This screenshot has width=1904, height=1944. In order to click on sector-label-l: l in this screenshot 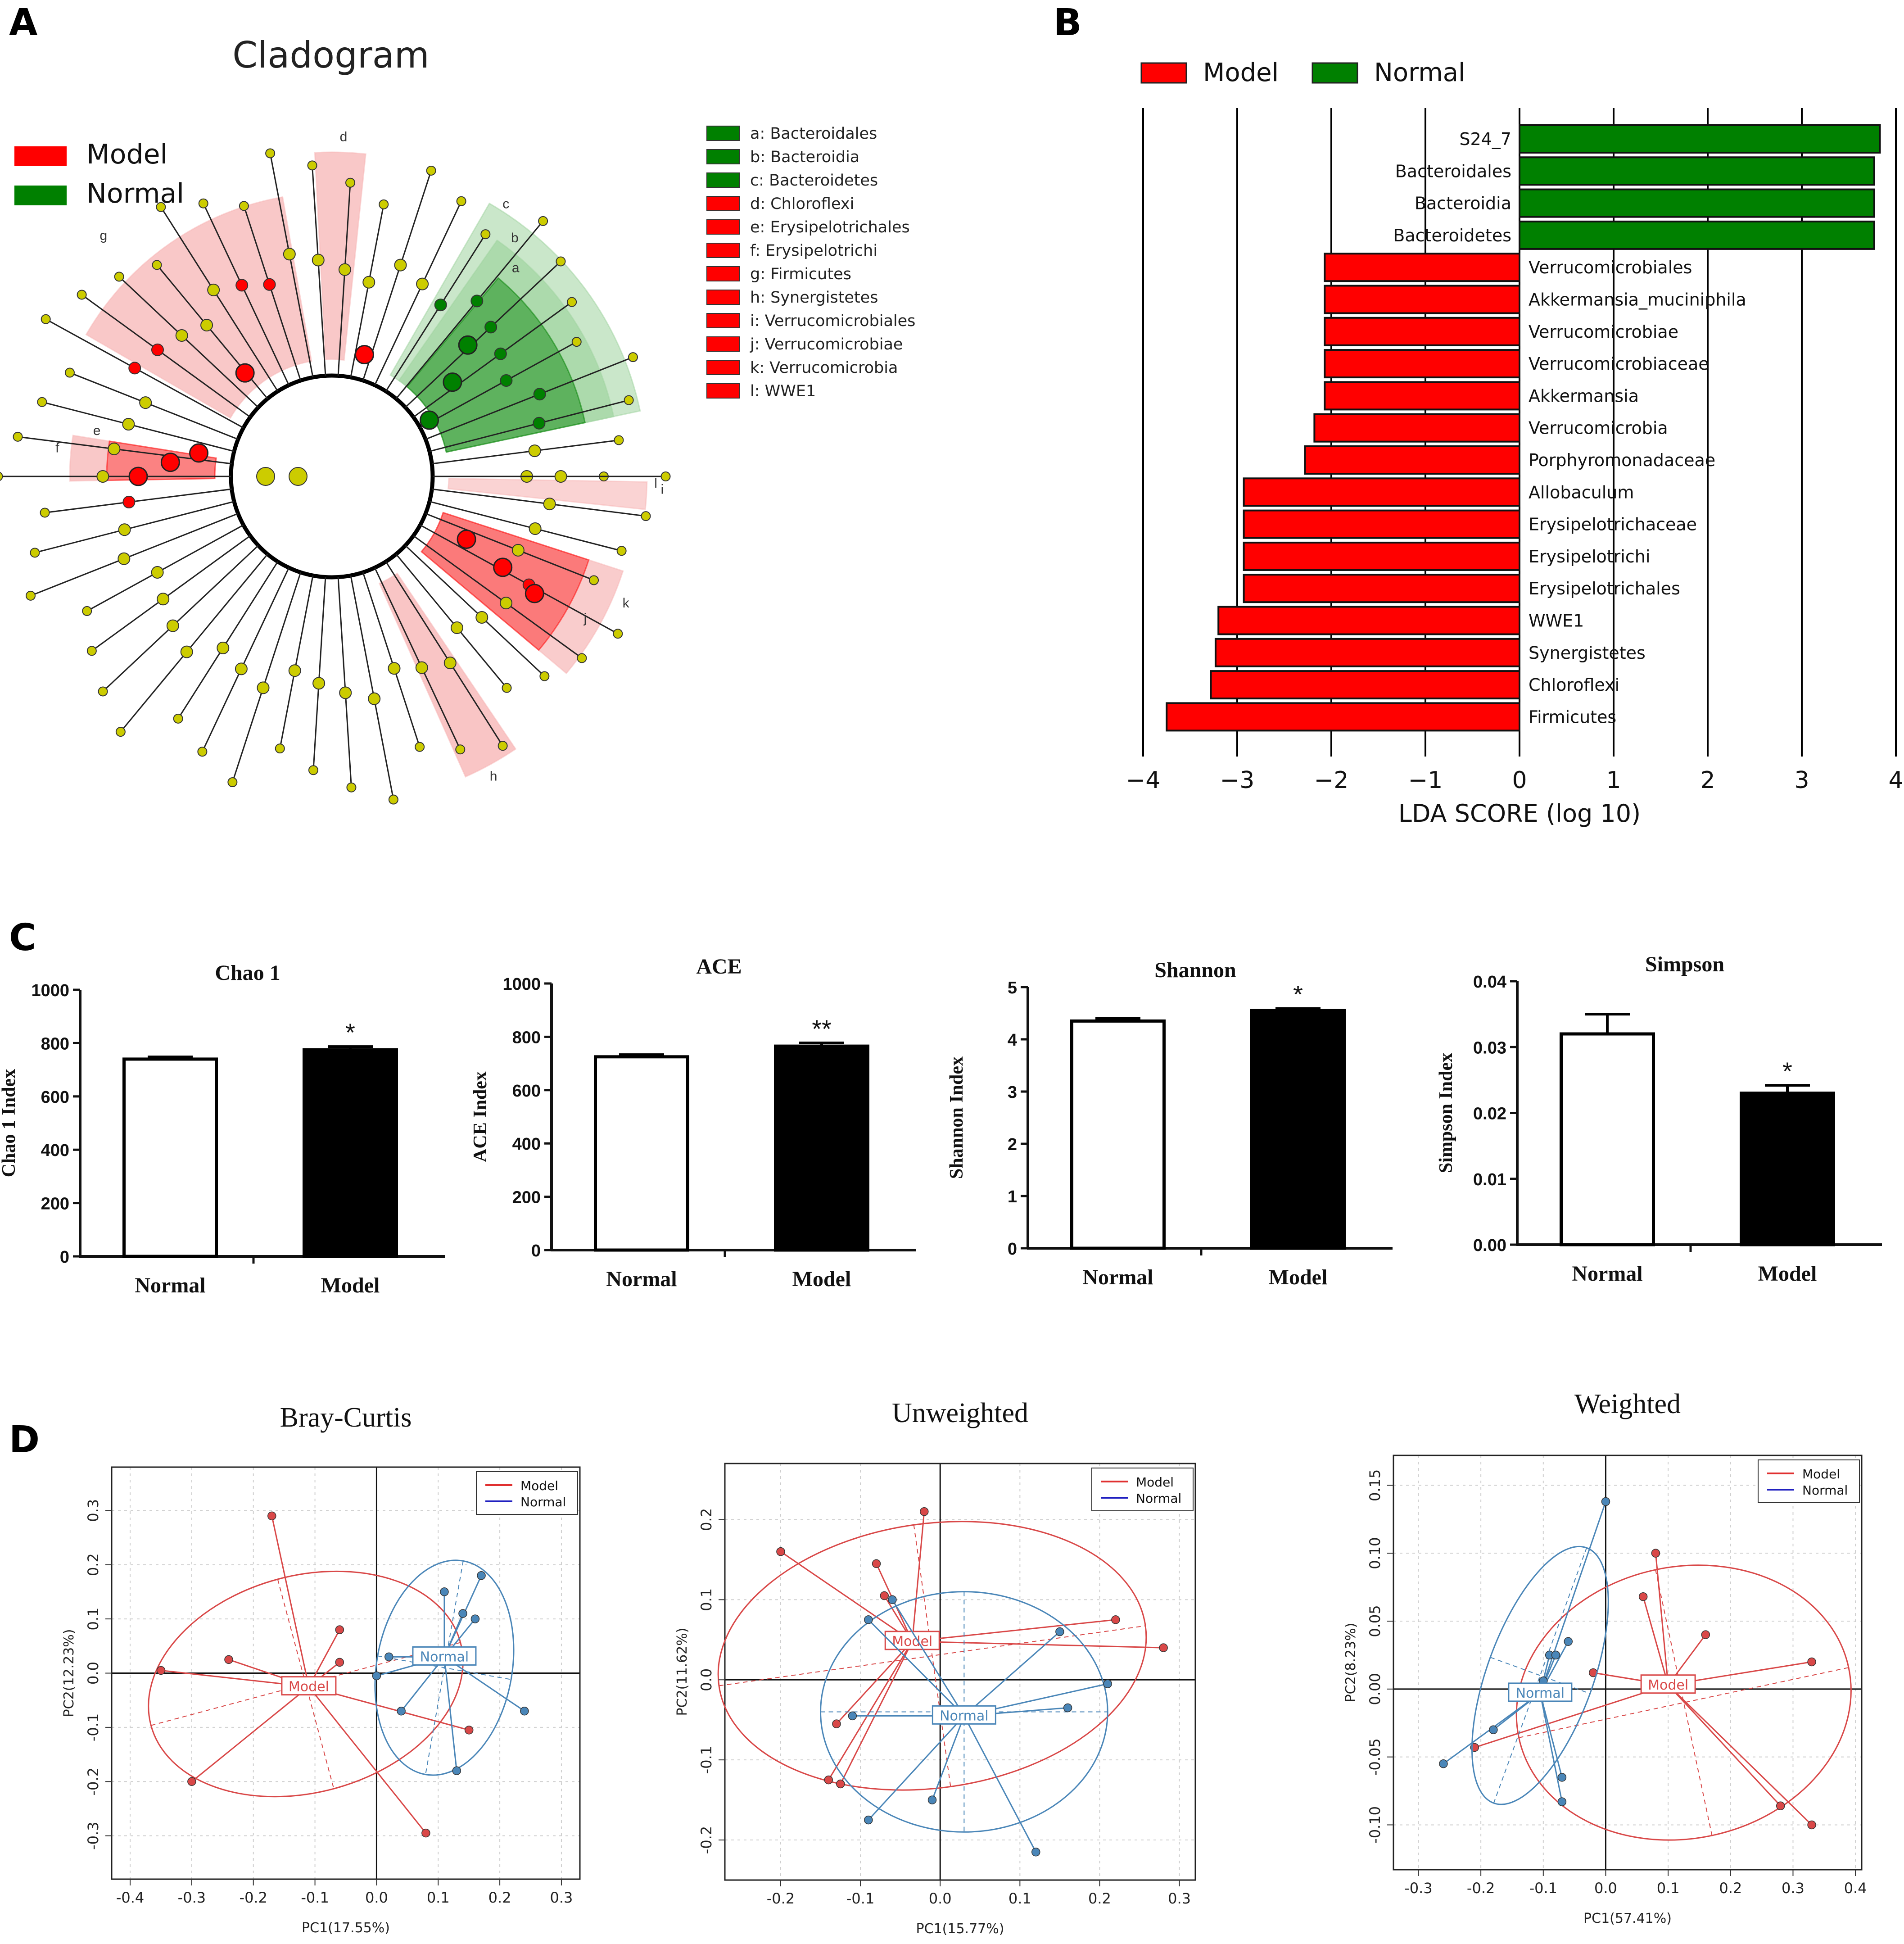, I will do `click(655, 483)`.